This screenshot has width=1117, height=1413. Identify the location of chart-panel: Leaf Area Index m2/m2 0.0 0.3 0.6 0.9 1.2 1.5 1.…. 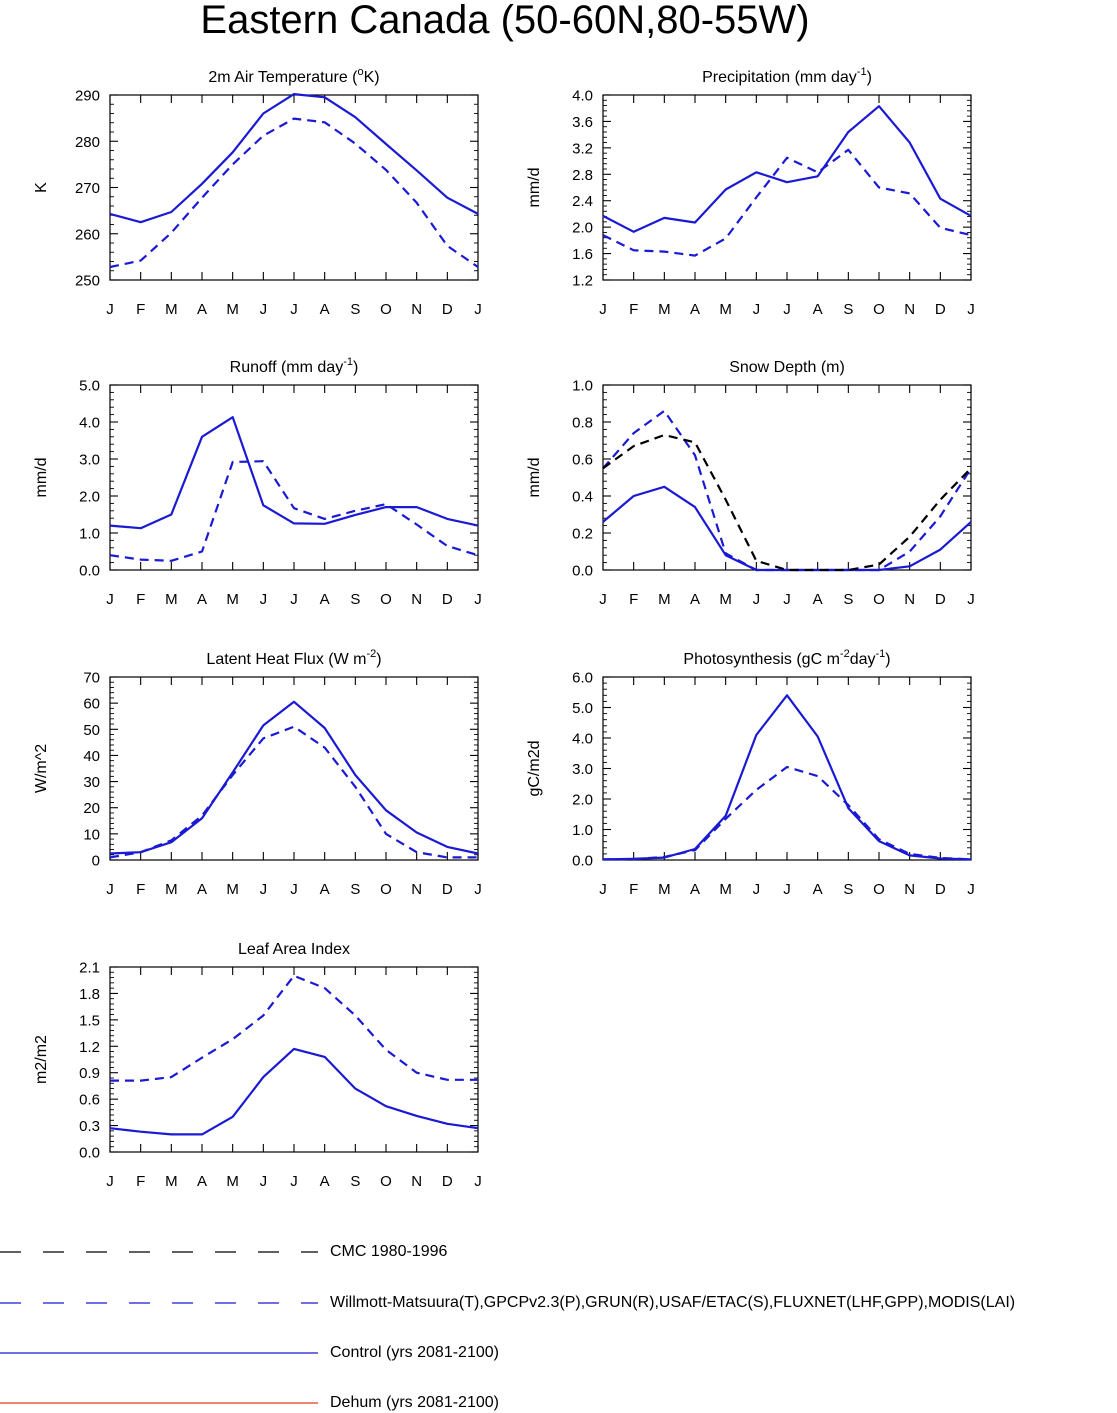
(257, 1065).